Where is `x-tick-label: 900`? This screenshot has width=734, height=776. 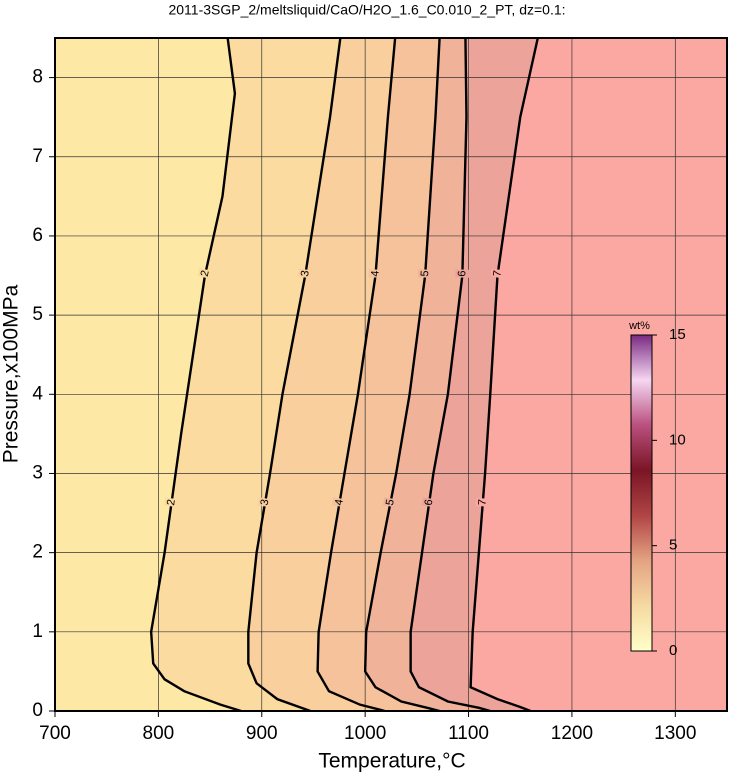
x-tick-label: 900 is located at coordinates (262, 733).